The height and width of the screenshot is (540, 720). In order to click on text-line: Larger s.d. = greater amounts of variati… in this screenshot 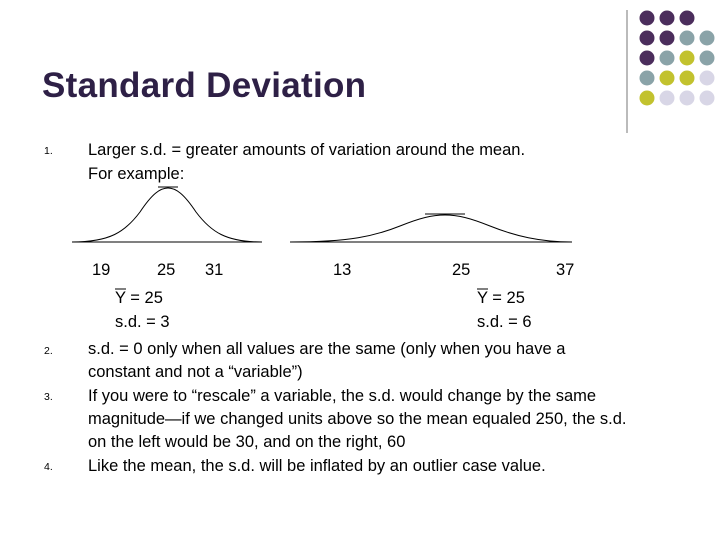, I will do `click(307, 150)`.